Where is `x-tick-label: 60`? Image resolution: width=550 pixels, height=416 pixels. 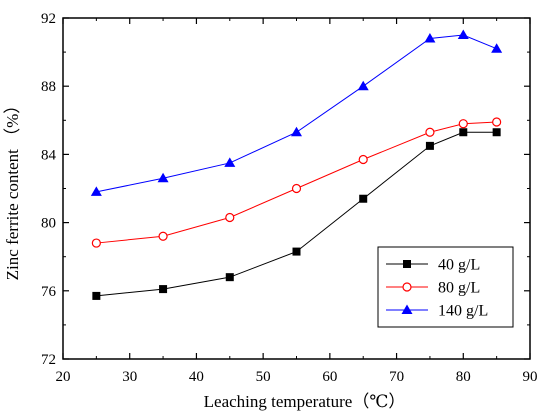 x-tick-label: 60 is located at coordinates (329, 377).